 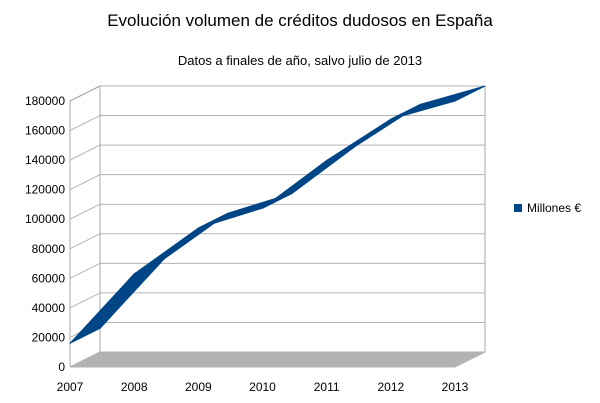 What do you see at coordinates (390, 387) in the screenshot?
I see `x-tick-label: 2012` at bounding box center [390, 387].